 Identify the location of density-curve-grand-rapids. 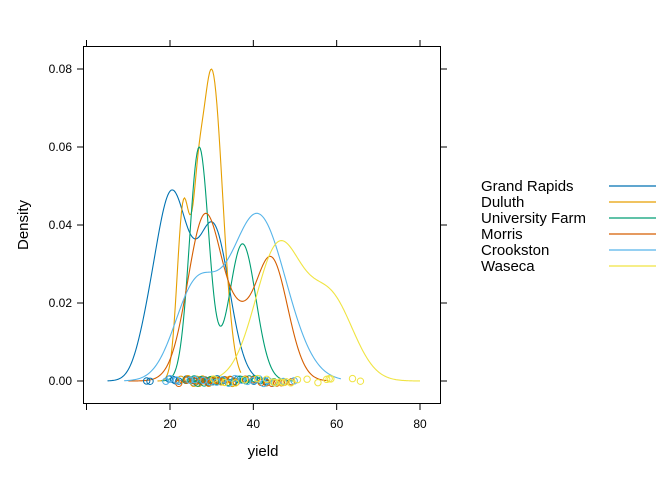
(189, 285).